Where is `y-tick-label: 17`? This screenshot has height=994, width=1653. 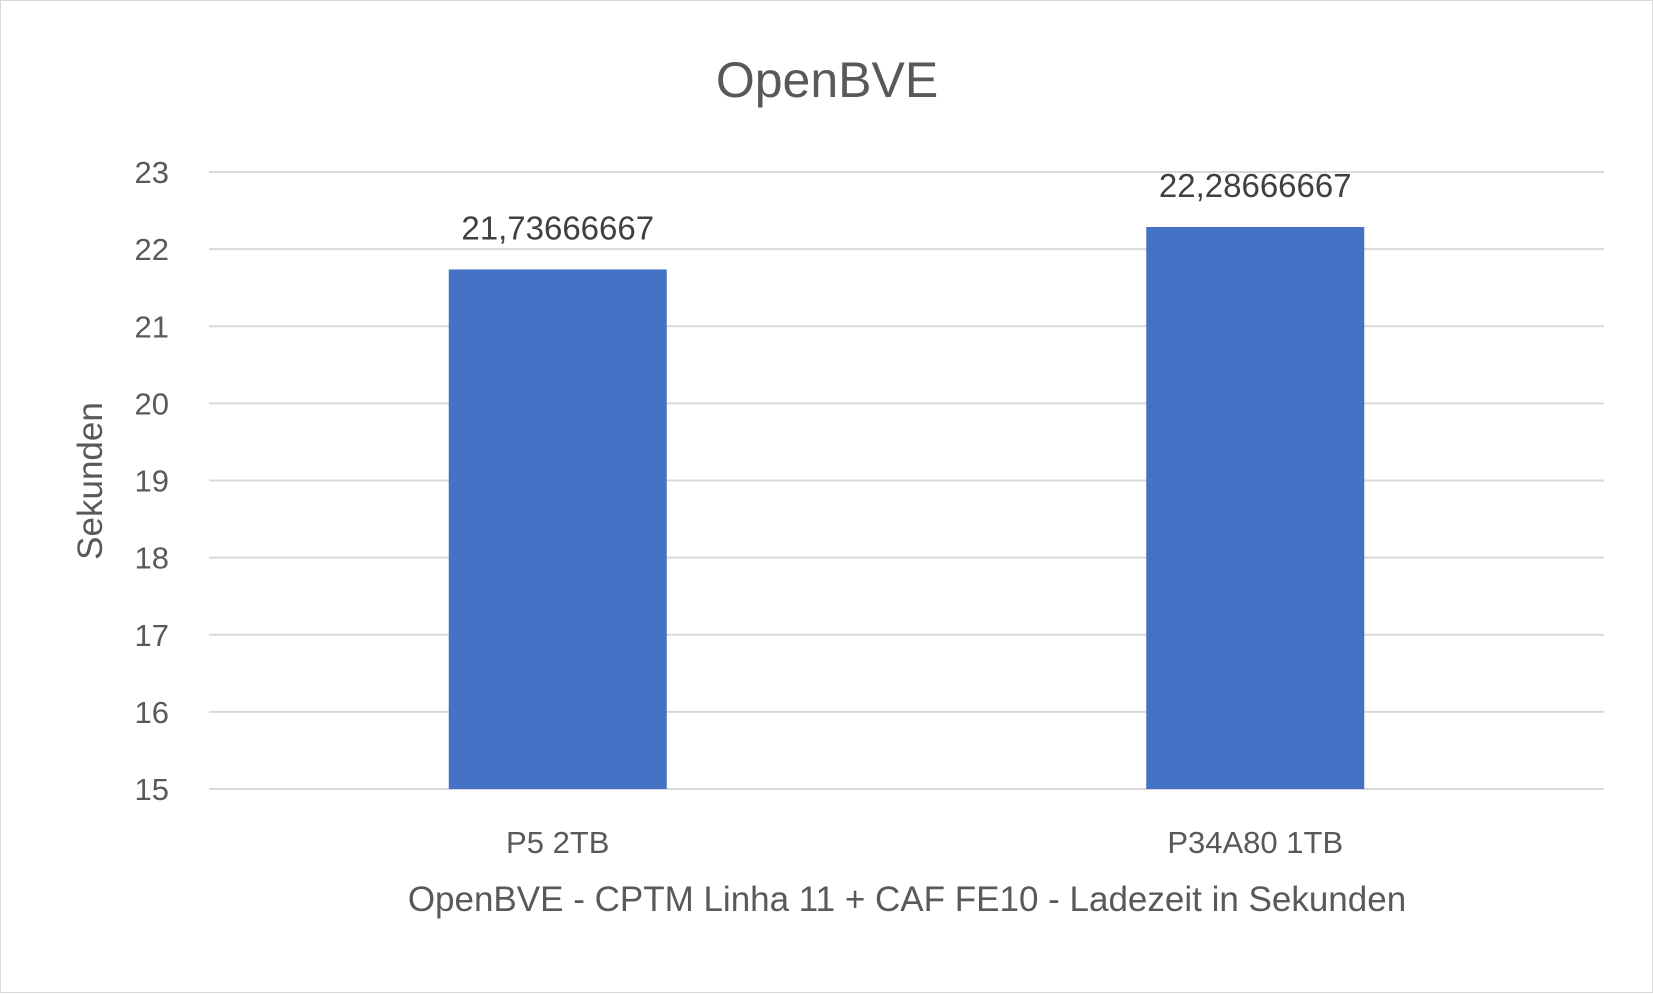 y-tick-label: 17 is located at coordinates (152, 635).